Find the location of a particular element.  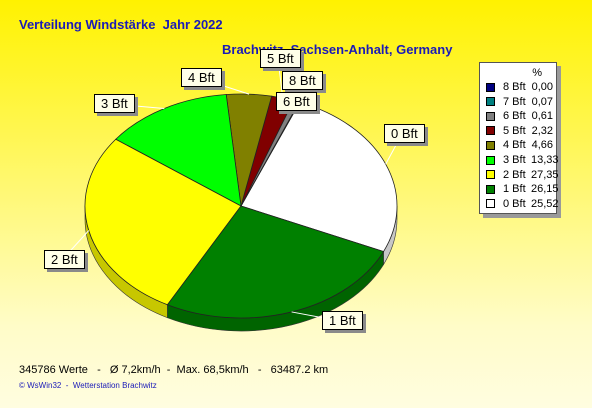

legend-item: 1 Bft 26,15 is located at coordinates (522, 189).